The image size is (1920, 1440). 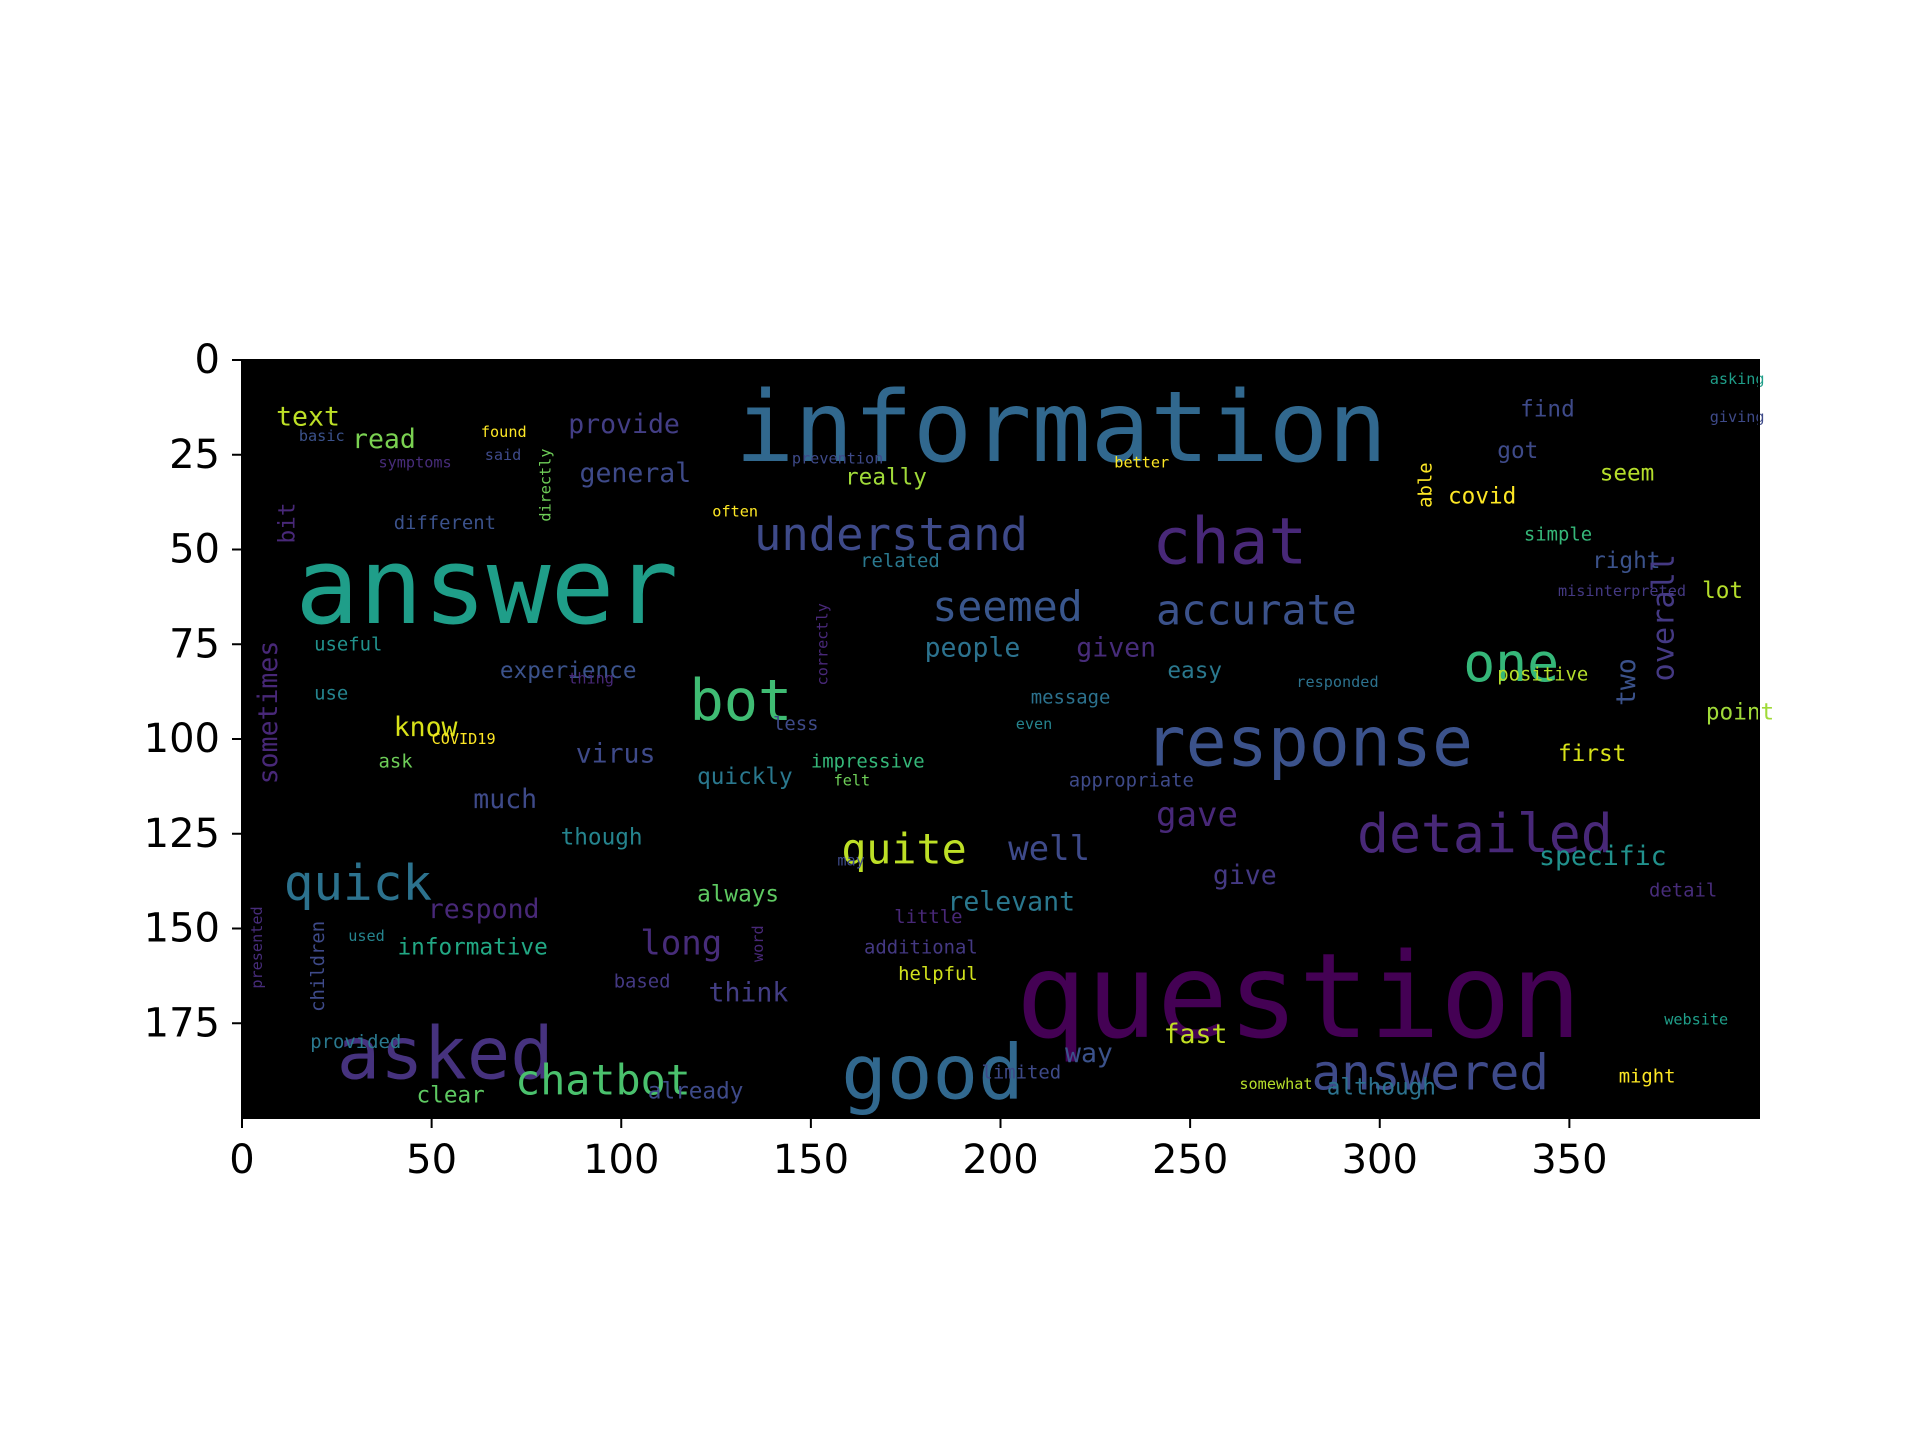 What do you see at coordinates (852, 781) in the screenshot?
I see `word-felt: felt` at bounding box center [852, 781].